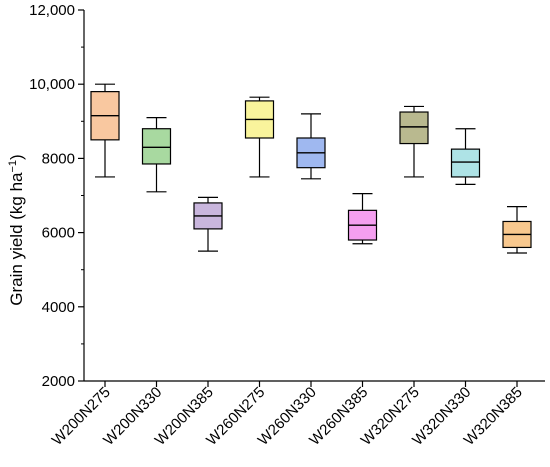 The height and width of the screenshot is (467, 550). I want to click on box-W200N330, so click(156, 154).